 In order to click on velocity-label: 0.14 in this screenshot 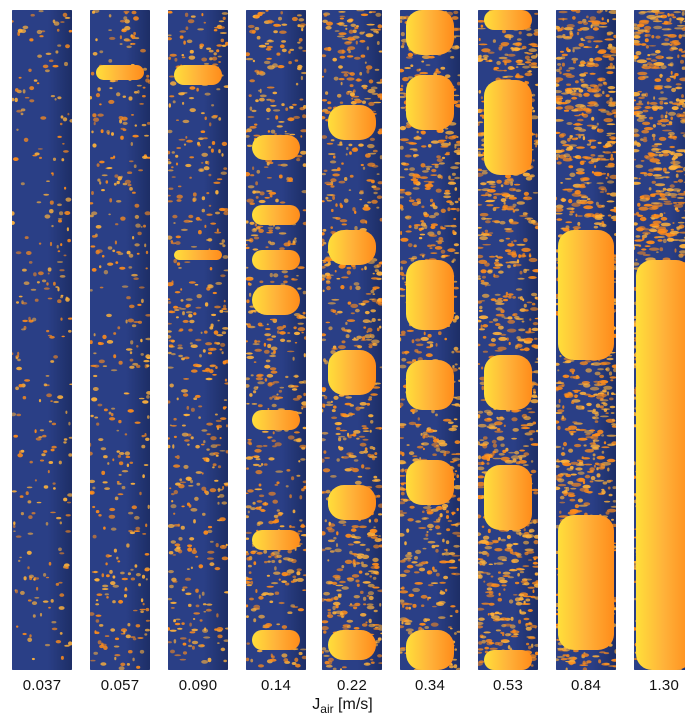, I will do `click(276, 685)`.